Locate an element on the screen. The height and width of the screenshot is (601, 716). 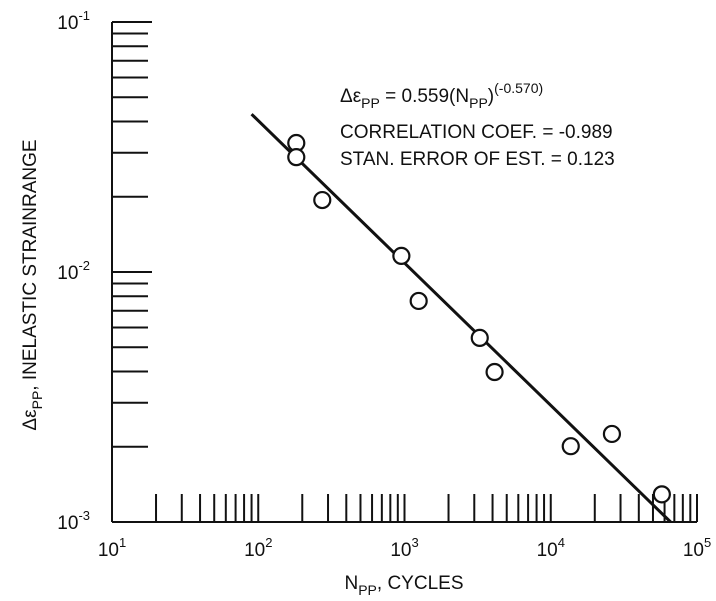
equation-part: ) is located at coordinates (491, 96).